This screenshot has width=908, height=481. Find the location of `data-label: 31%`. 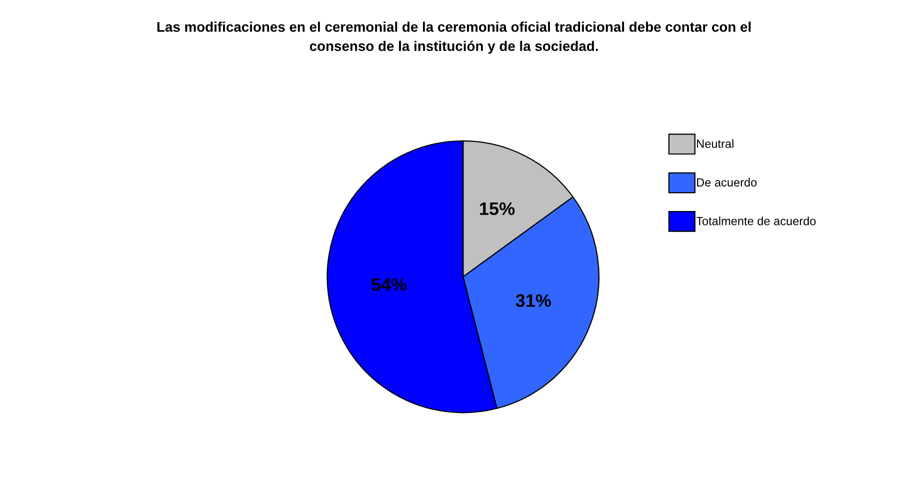

data-label: 31% is located at coordinates (533, 300).